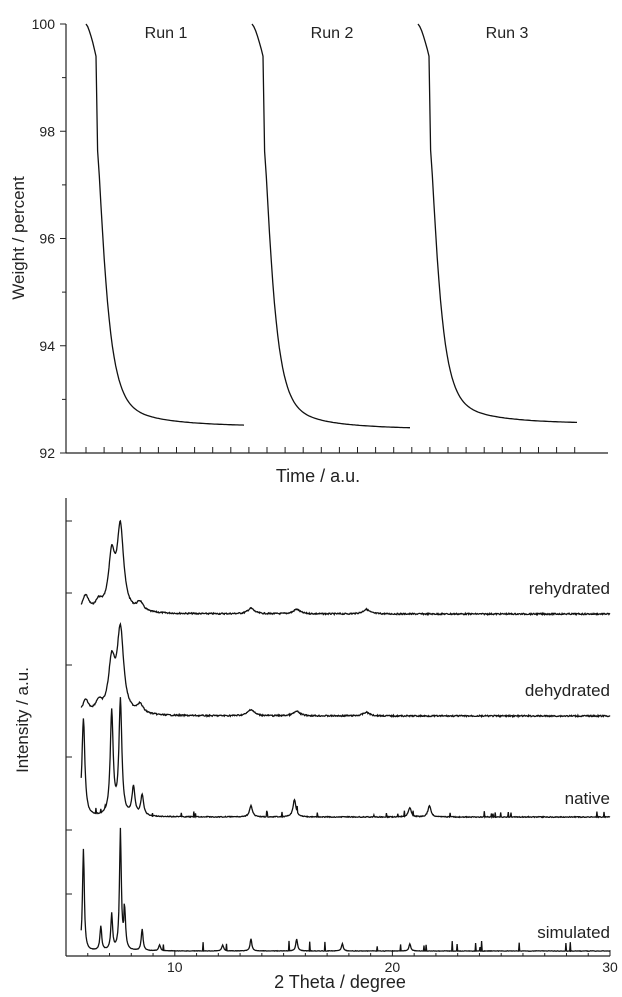 This screenshot has height=997, width=622. Describe the element at coordinates (341, 962) in the screenshot. I see `xrd-x-ticks: 10 20 30` at that location.